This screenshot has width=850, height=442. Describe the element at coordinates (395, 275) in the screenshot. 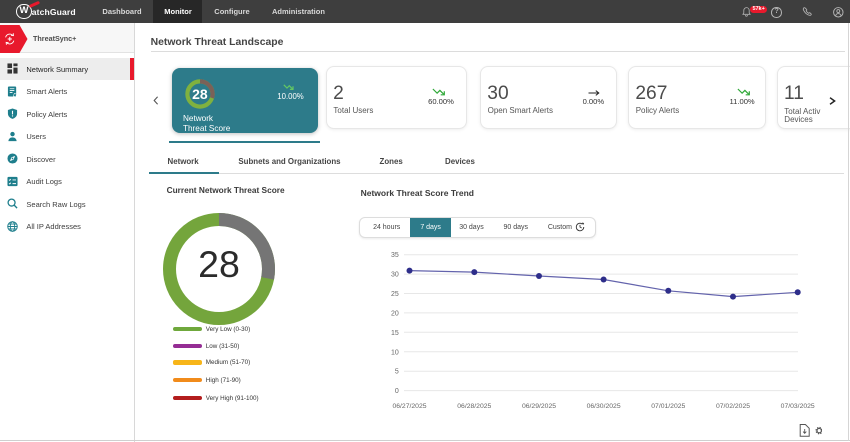

I see `svg-text: 30` at that location.